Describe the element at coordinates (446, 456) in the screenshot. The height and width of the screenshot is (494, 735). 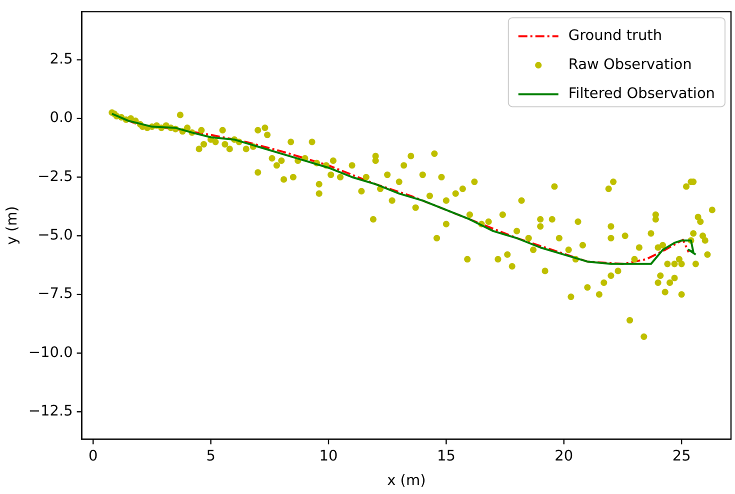
I see `x-tick-label: 15` at that location.